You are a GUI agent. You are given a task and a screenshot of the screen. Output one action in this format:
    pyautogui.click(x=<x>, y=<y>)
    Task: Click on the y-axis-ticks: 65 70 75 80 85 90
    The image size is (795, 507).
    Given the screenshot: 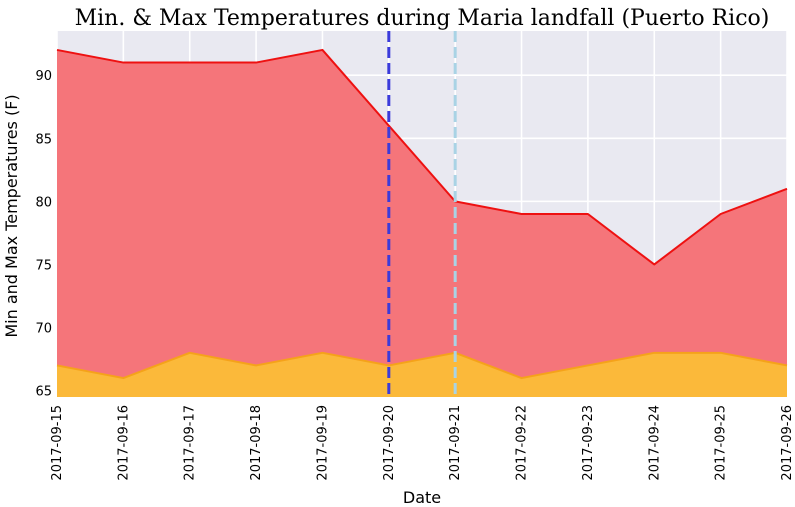 What is the action you would take?
    pyautogui.click(x=43, y=234)
    